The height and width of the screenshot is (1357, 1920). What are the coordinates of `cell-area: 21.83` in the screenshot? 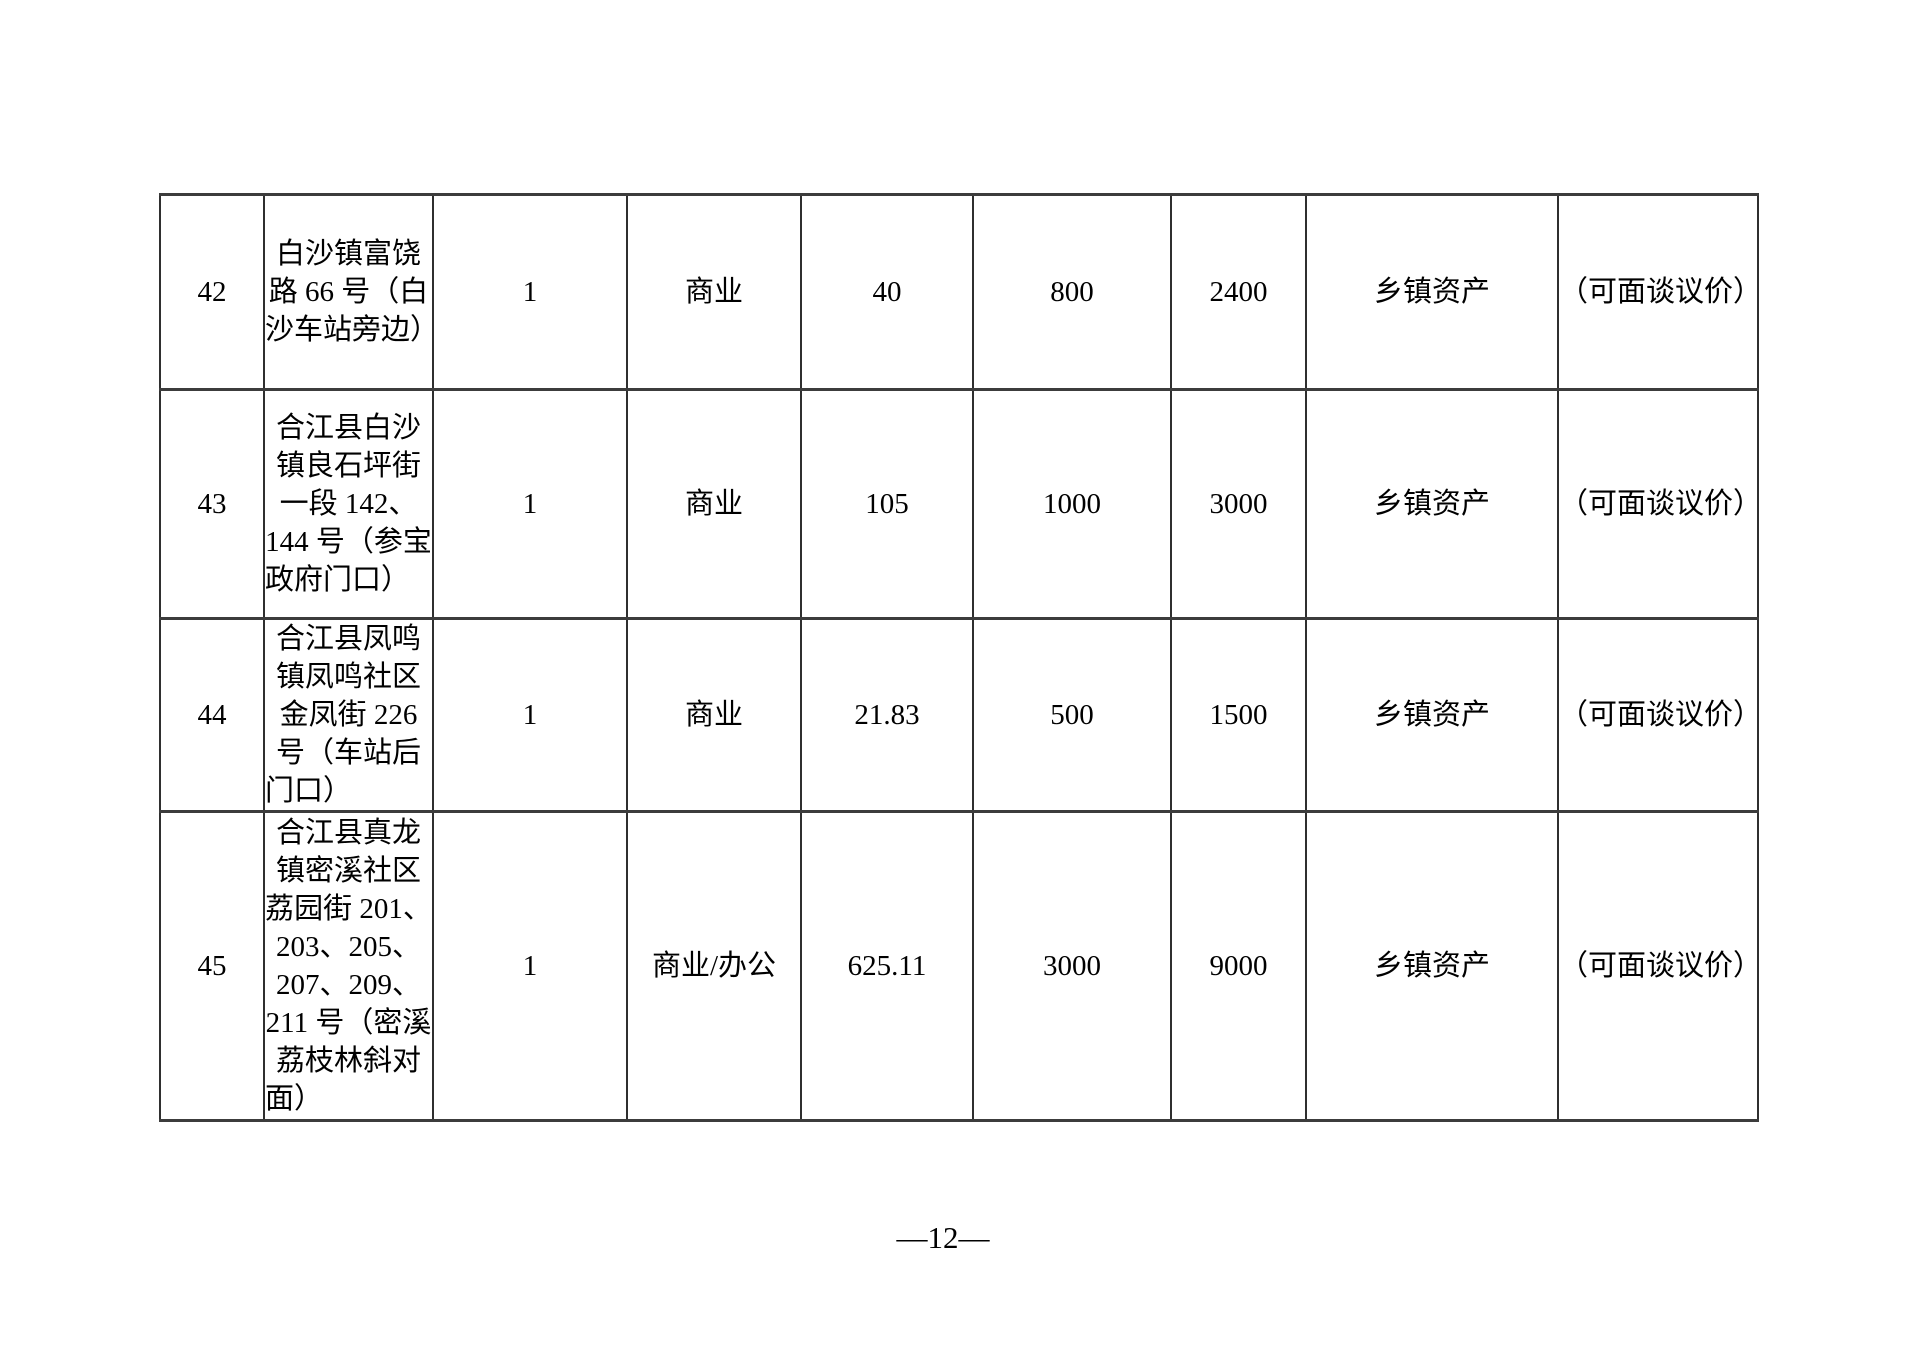 It's located at (887, 715).